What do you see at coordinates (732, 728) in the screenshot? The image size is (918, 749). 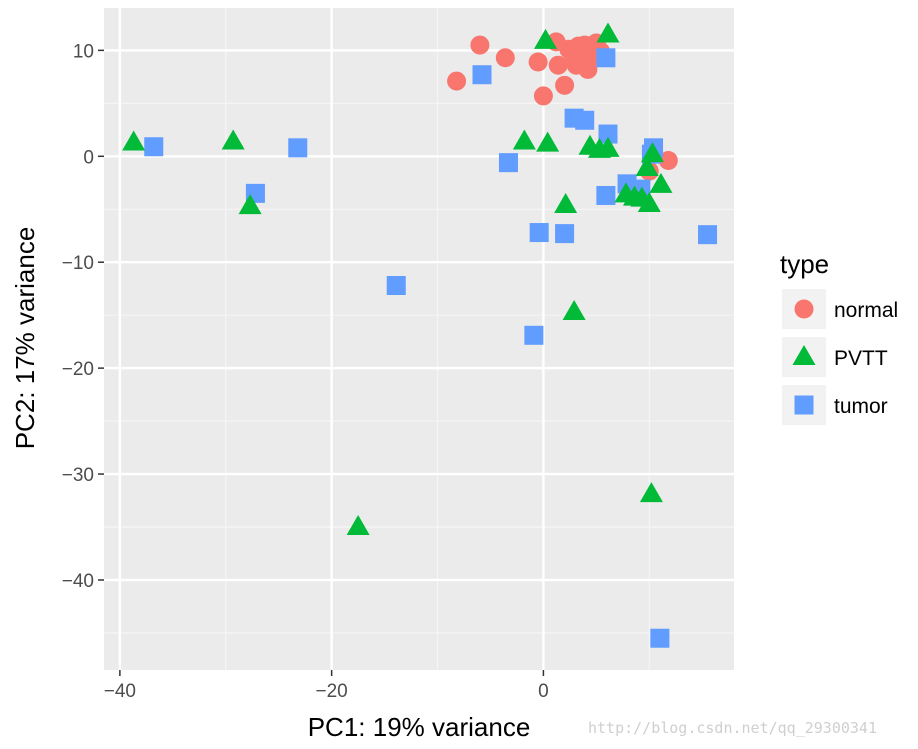 I see `watermark-text: http://blog.csdn.net/qq_29300341` at bounding box center [732, 728].